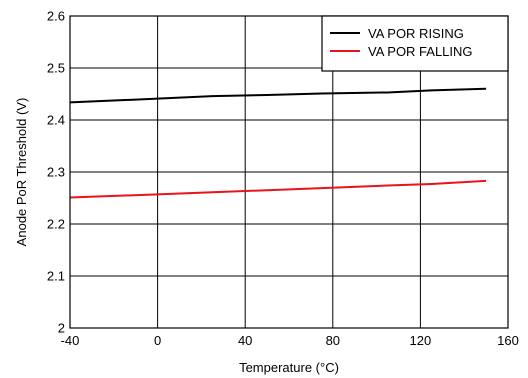 This screenshot has height=378, width=528. Describe the element at coordinates (416, 33) in the screenshot. I see `legend-label-rising: VA POR RISING` at that location.